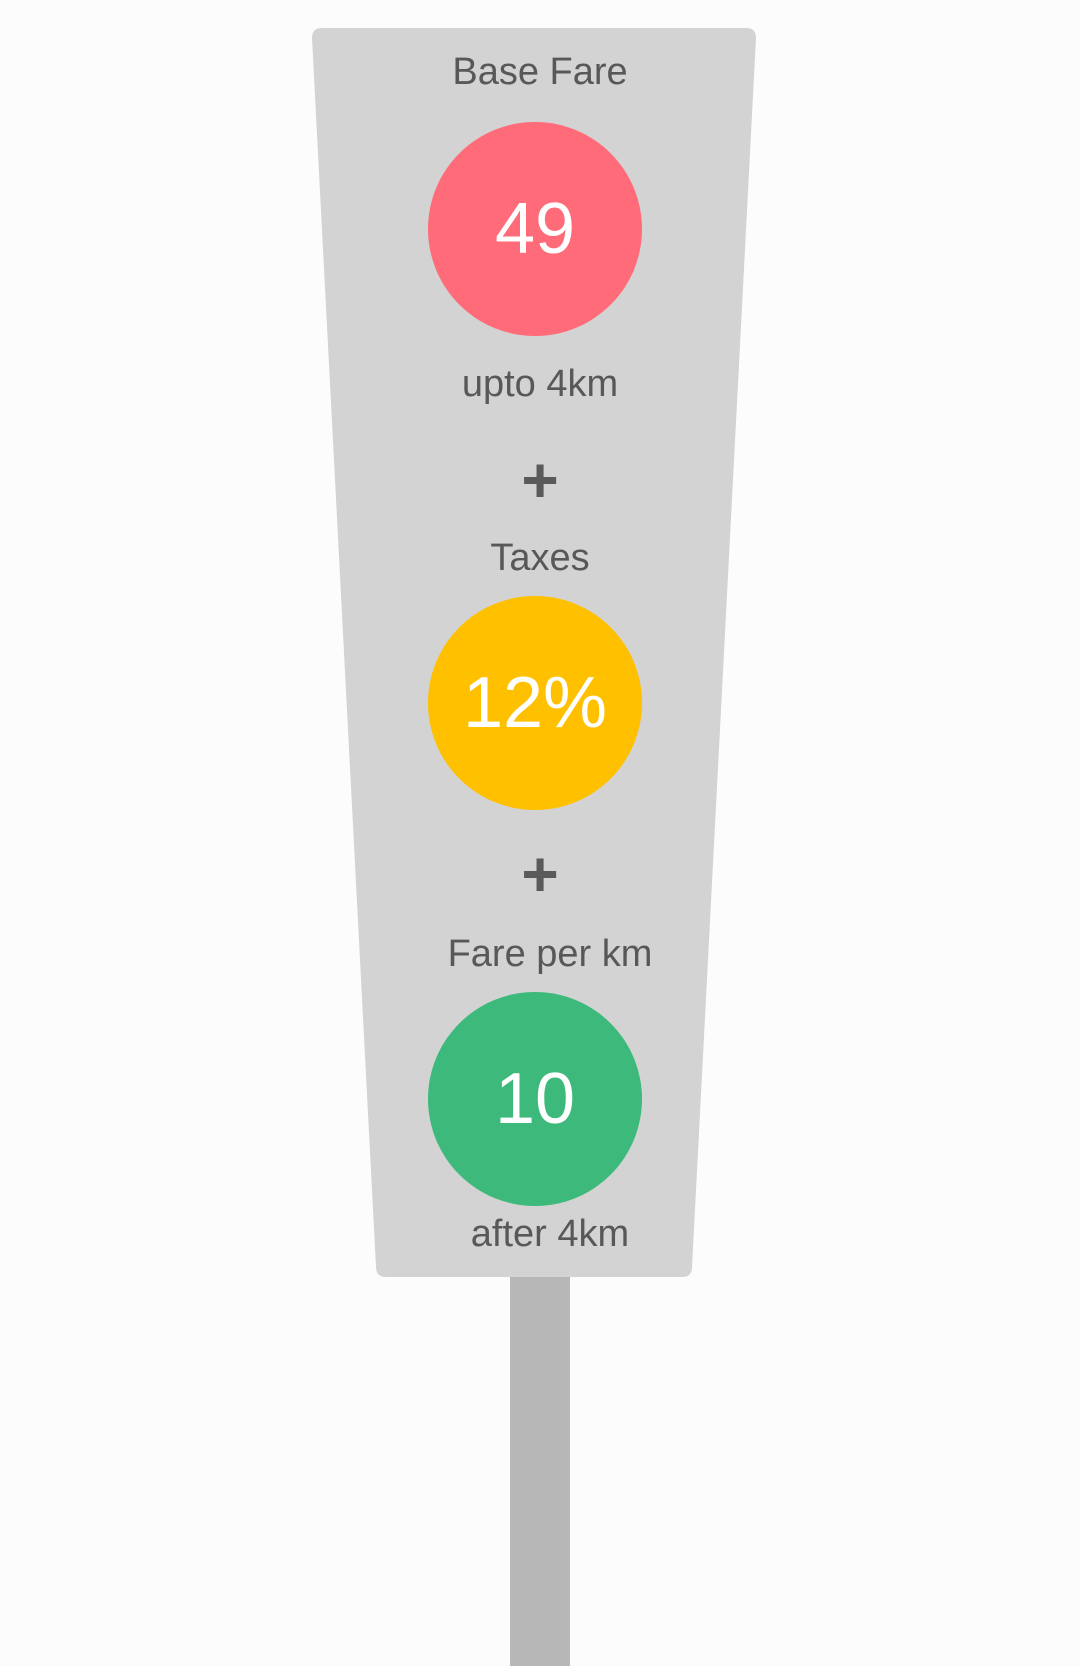 Image resolution: width=1080 pixels, height=1666 pixels. I want to click on taxes-value: 12%, so click(535, 703).